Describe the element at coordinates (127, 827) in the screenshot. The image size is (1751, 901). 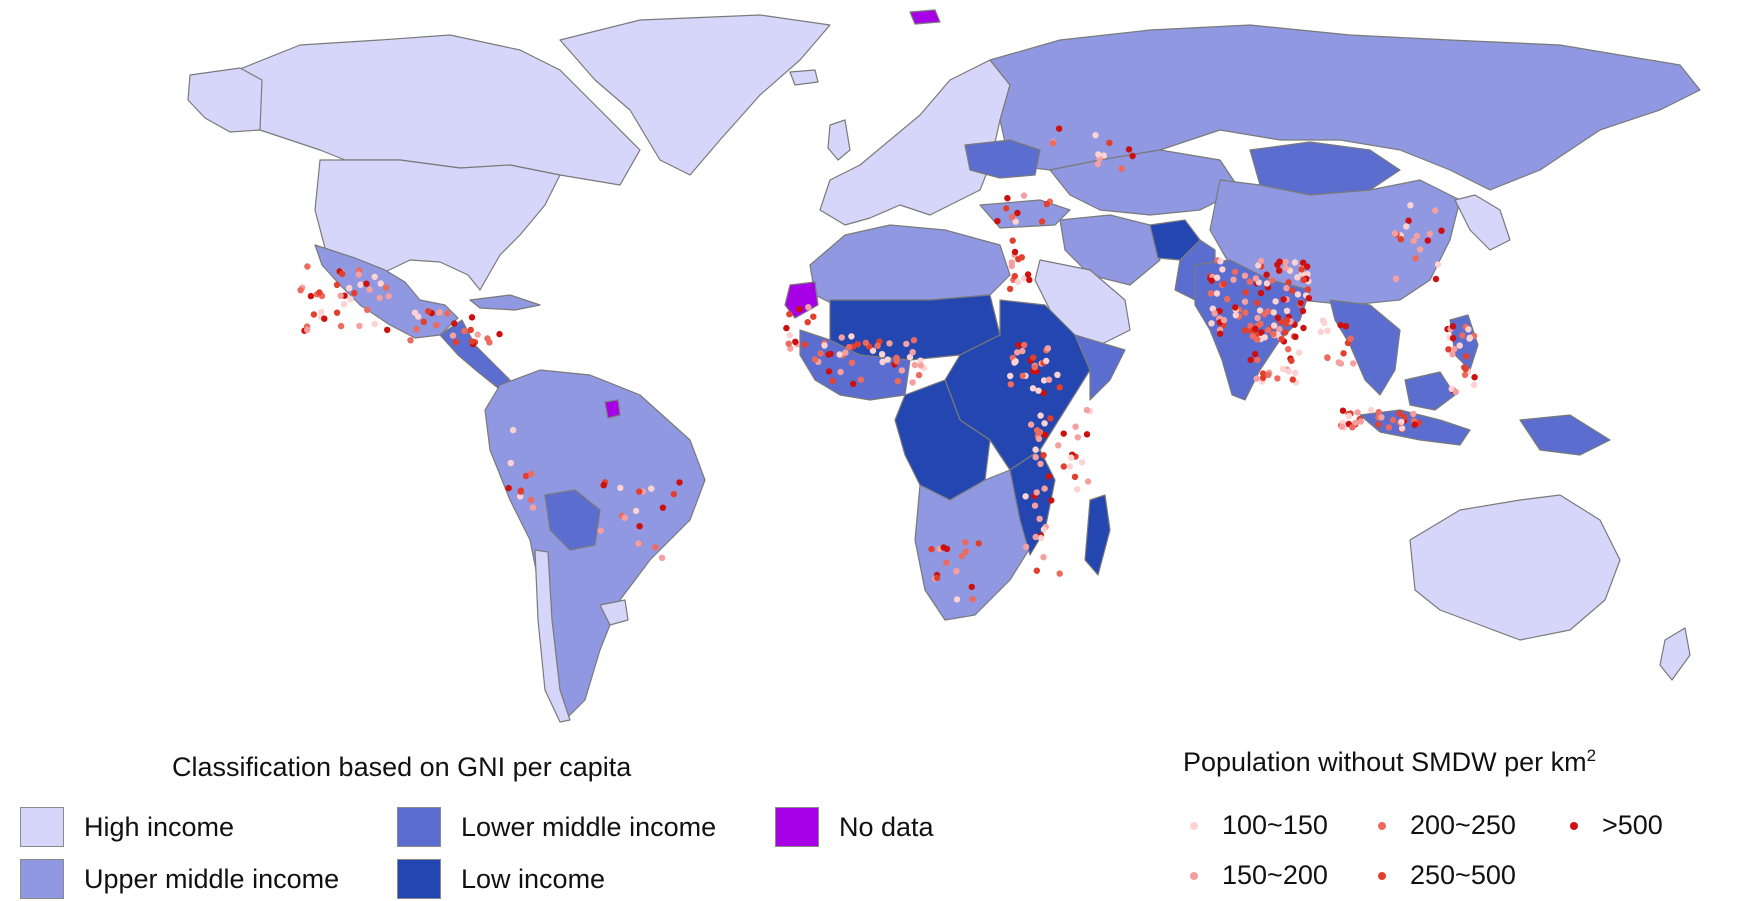
I see `legend-item-high-income: High income` at that location.